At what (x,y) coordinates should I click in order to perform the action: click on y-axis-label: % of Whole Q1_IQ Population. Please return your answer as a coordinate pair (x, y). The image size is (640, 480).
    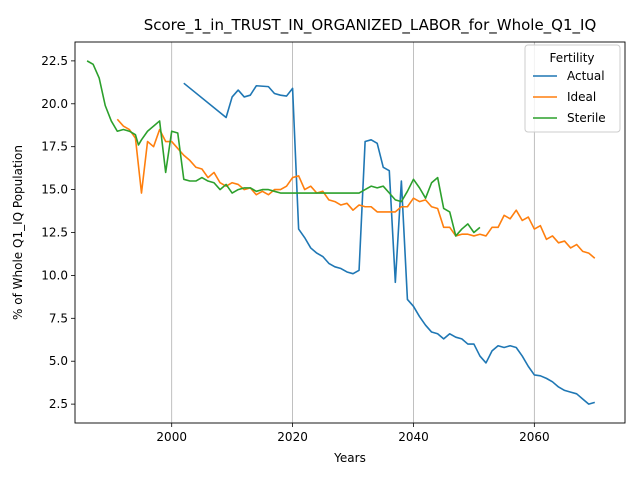
    Looking at the image, I should click on (18, 232).